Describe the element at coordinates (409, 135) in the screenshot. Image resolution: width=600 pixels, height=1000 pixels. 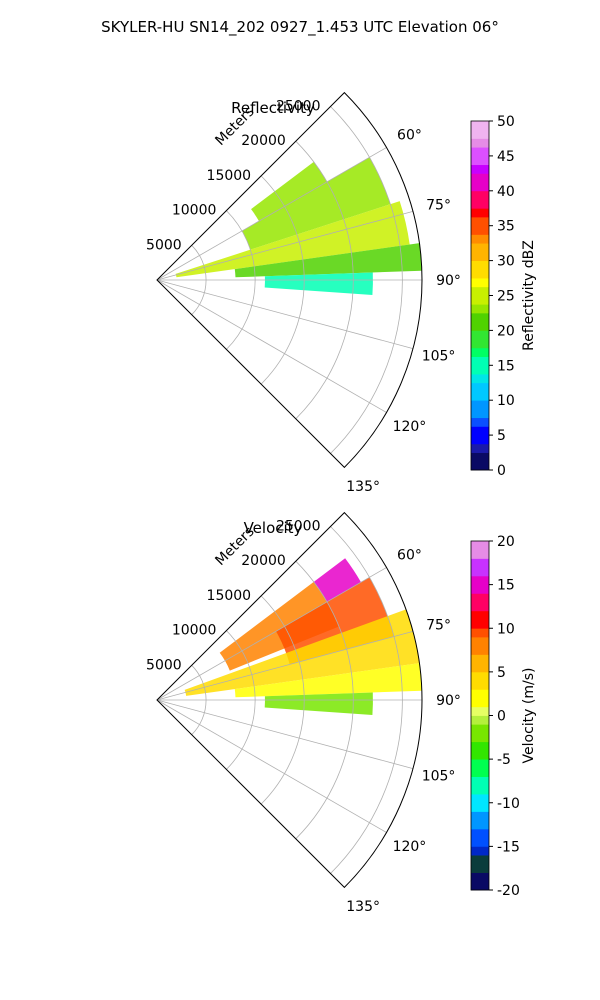
I see `azimuth-tick-label: 60°` at that location.